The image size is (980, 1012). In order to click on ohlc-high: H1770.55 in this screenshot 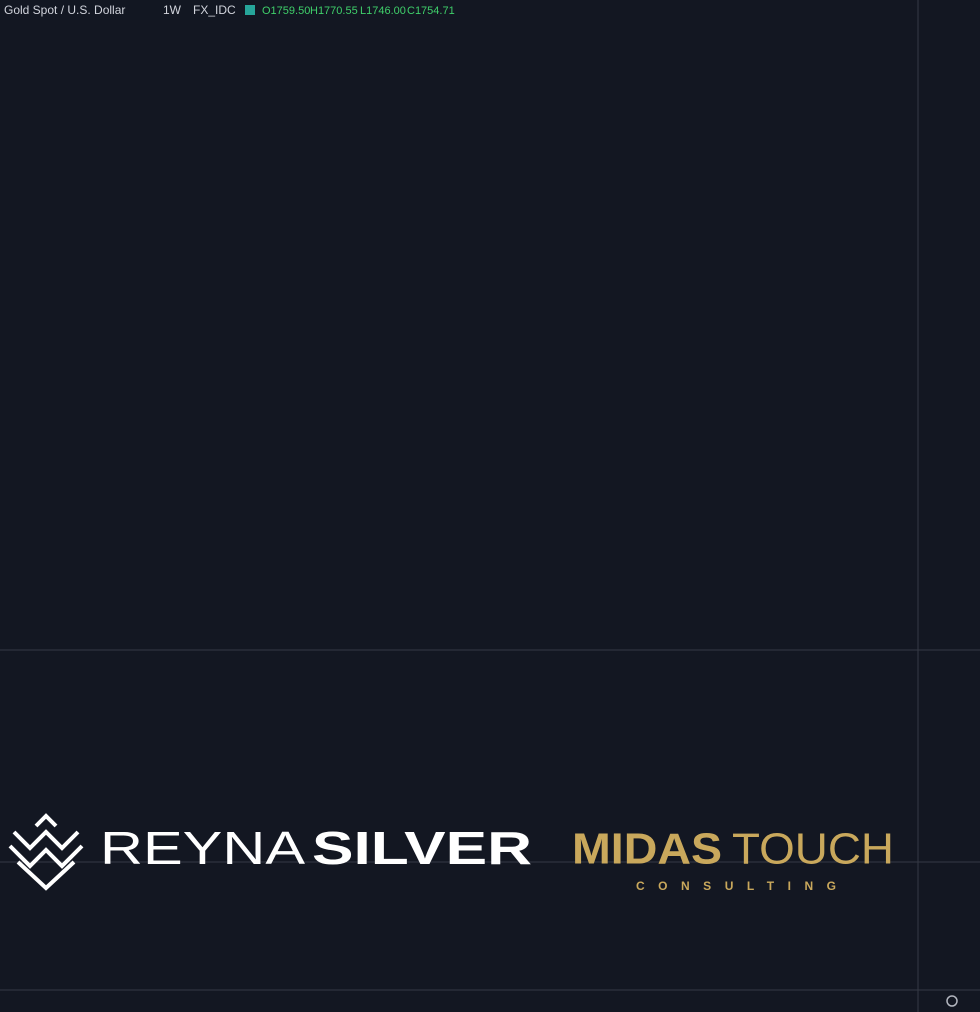, I will do `click(334, 11)`.